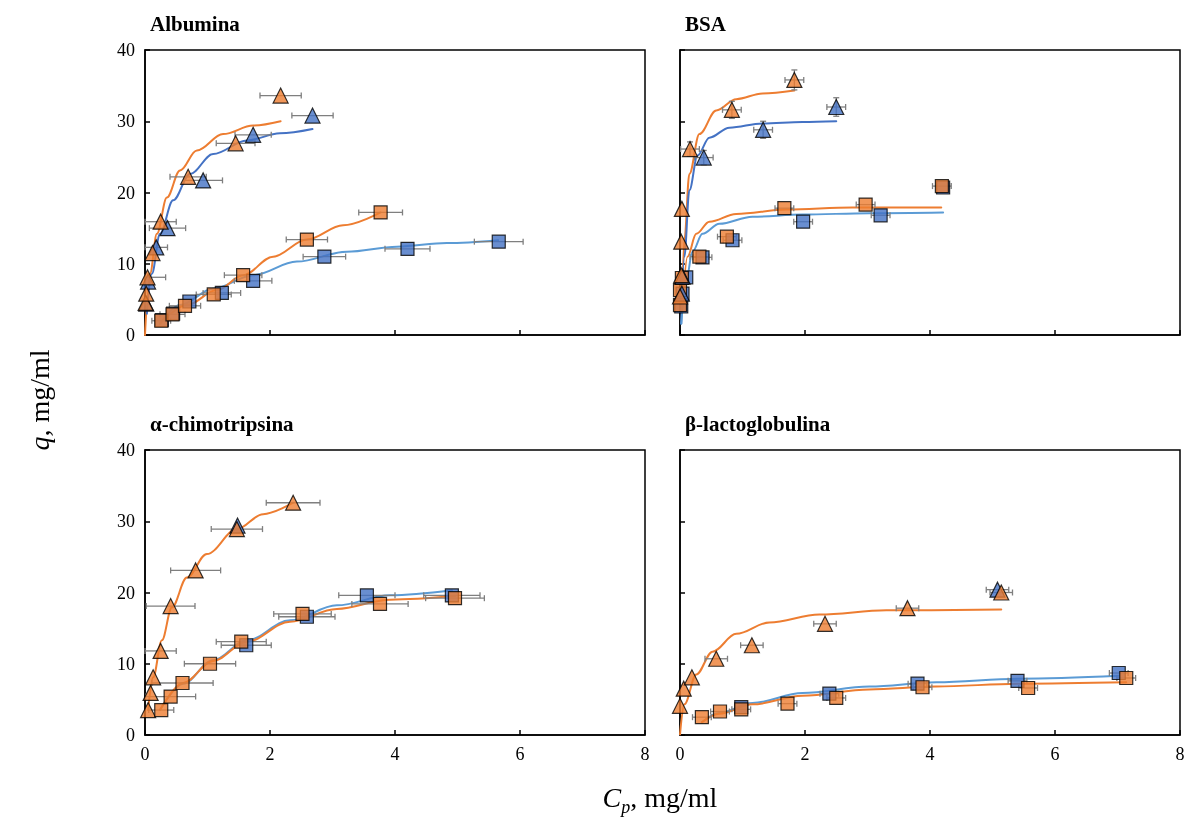  I want to click on chart-title: Albumina, so click(195, 23).